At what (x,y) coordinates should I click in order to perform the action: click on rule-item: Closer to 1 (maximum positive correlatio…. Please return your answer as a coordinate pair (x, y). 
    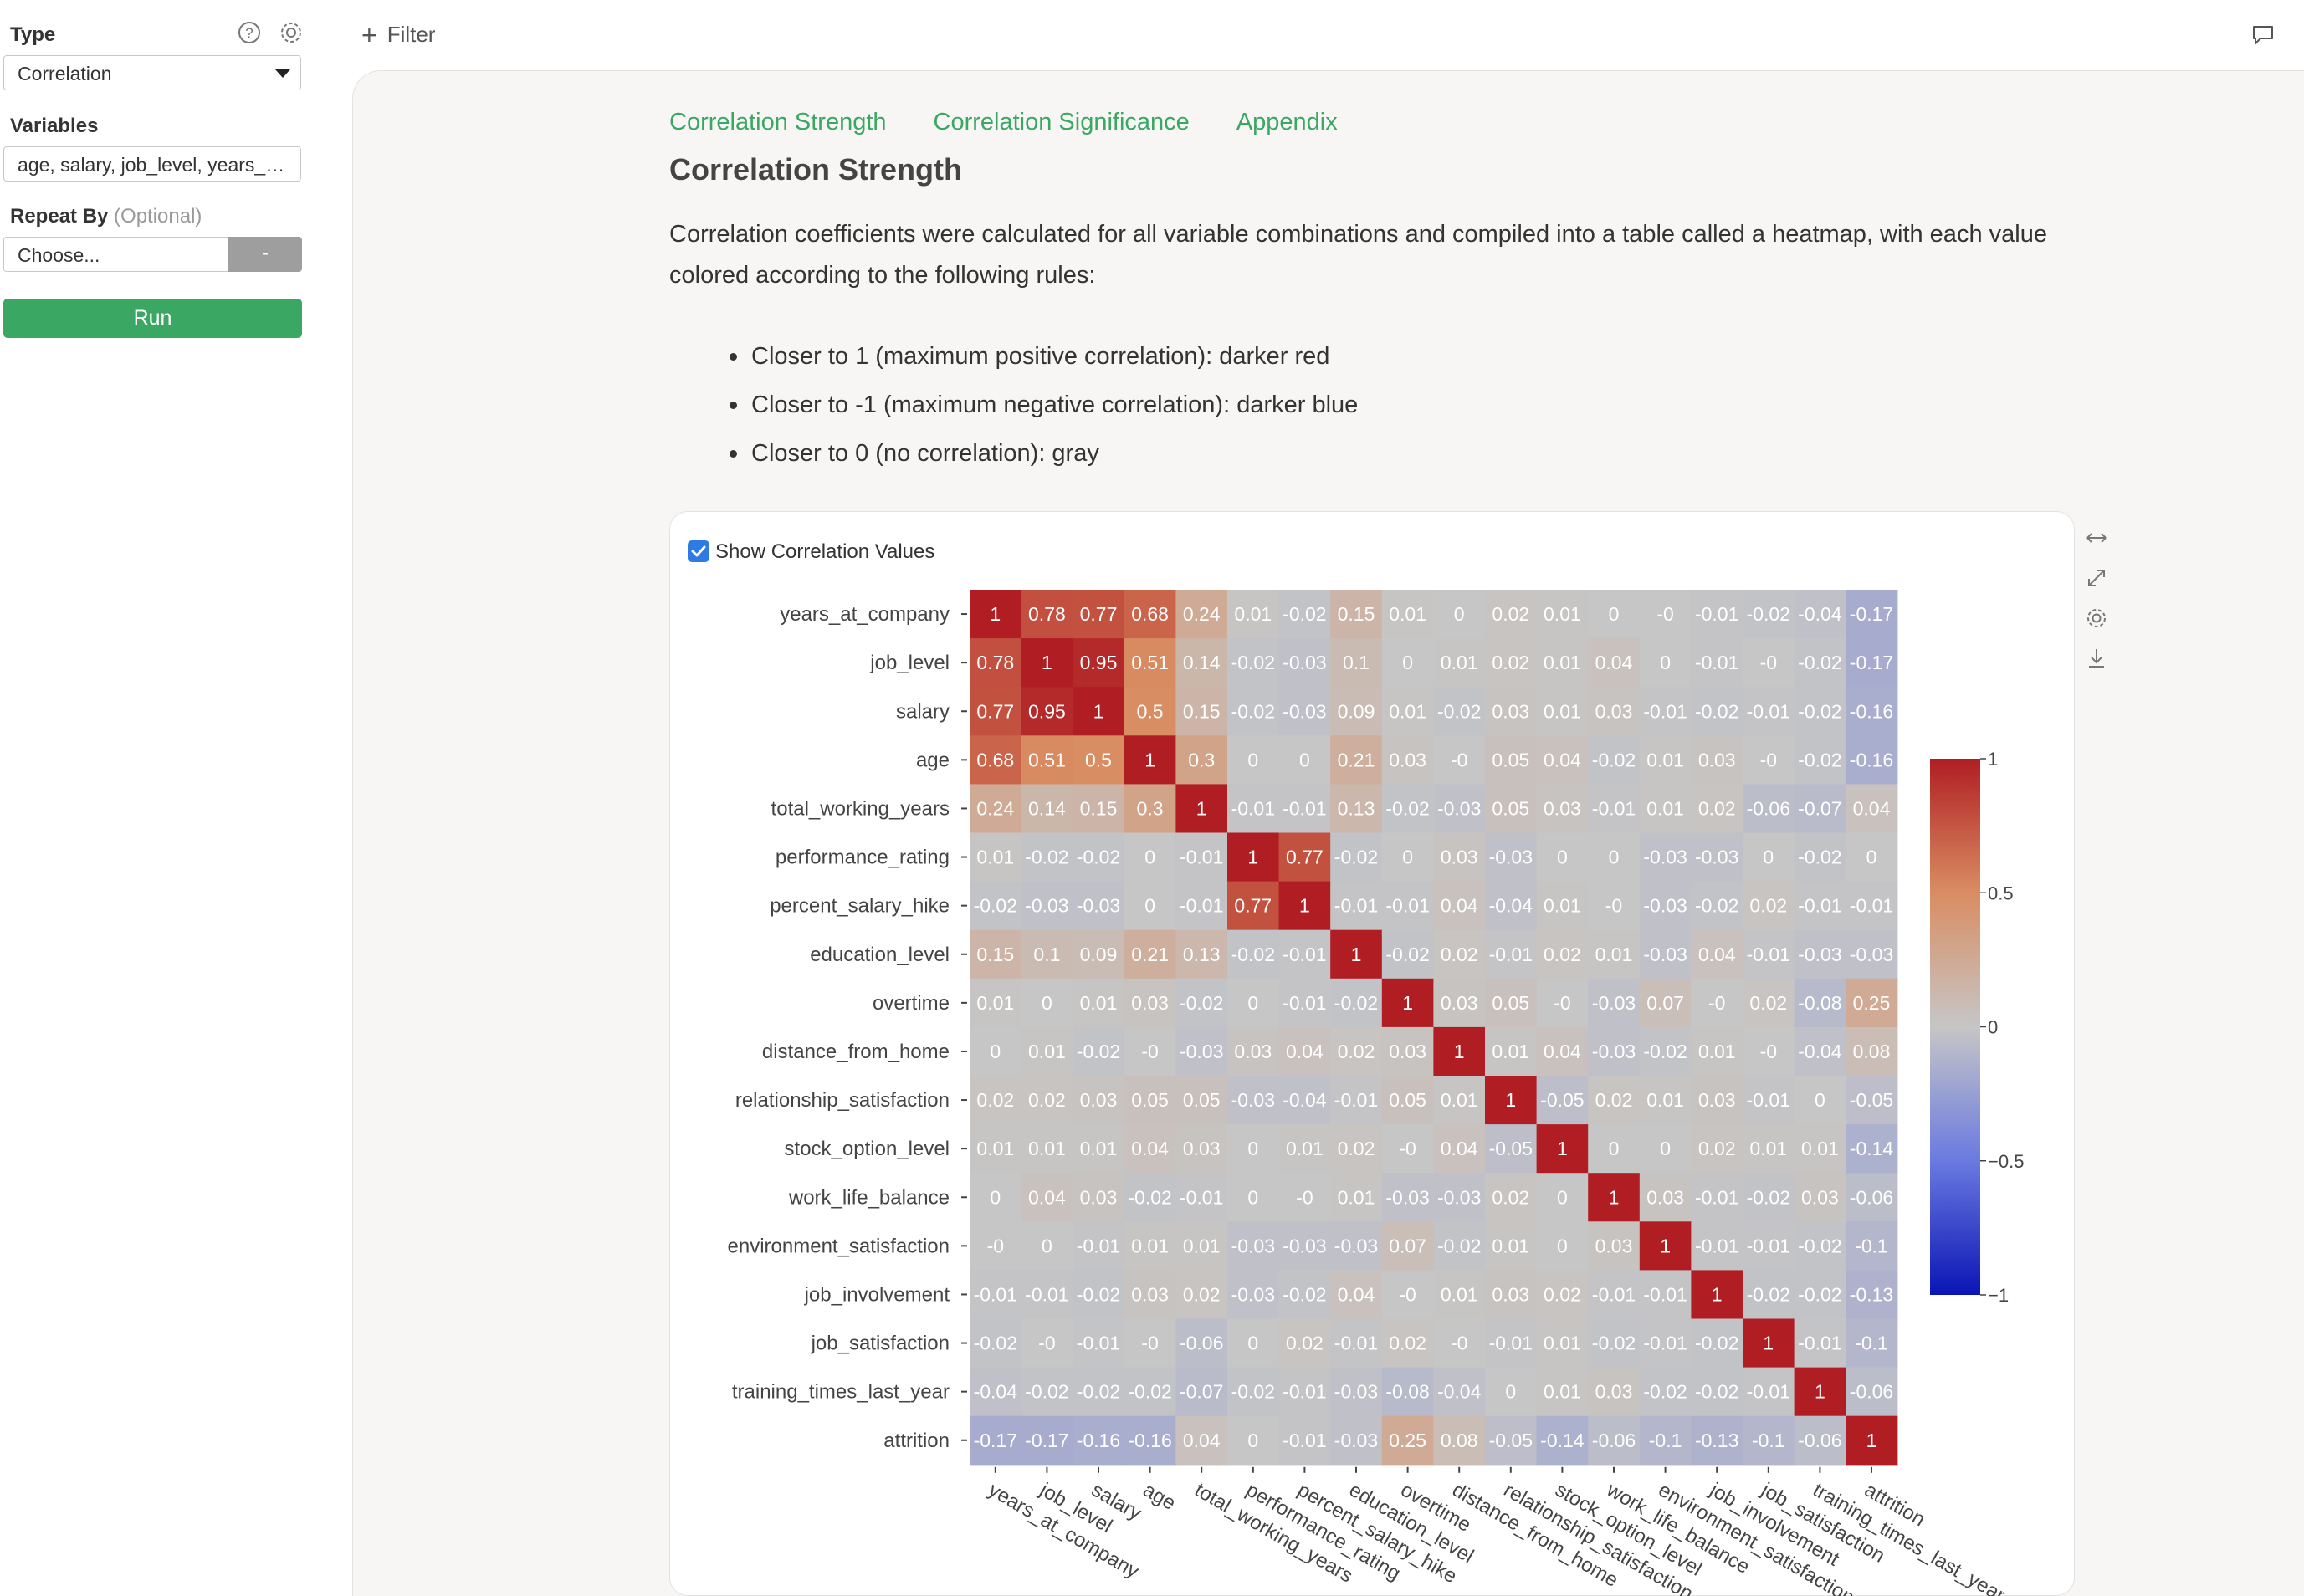
    Looking at the image, I should click on (1043, 357).